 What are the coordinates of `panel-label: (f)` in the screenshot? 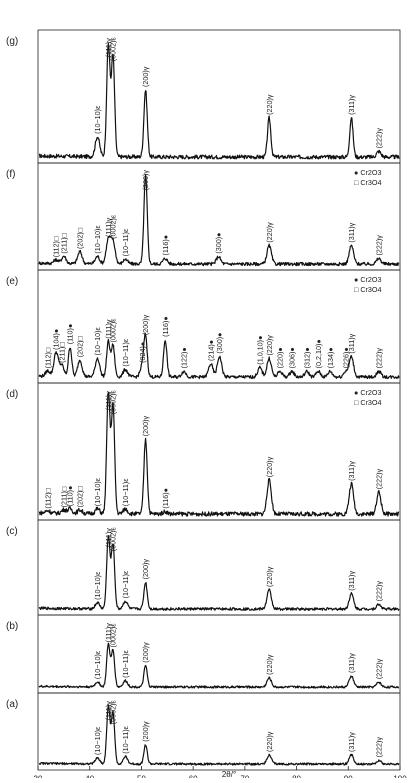 It's located at (10, 174).